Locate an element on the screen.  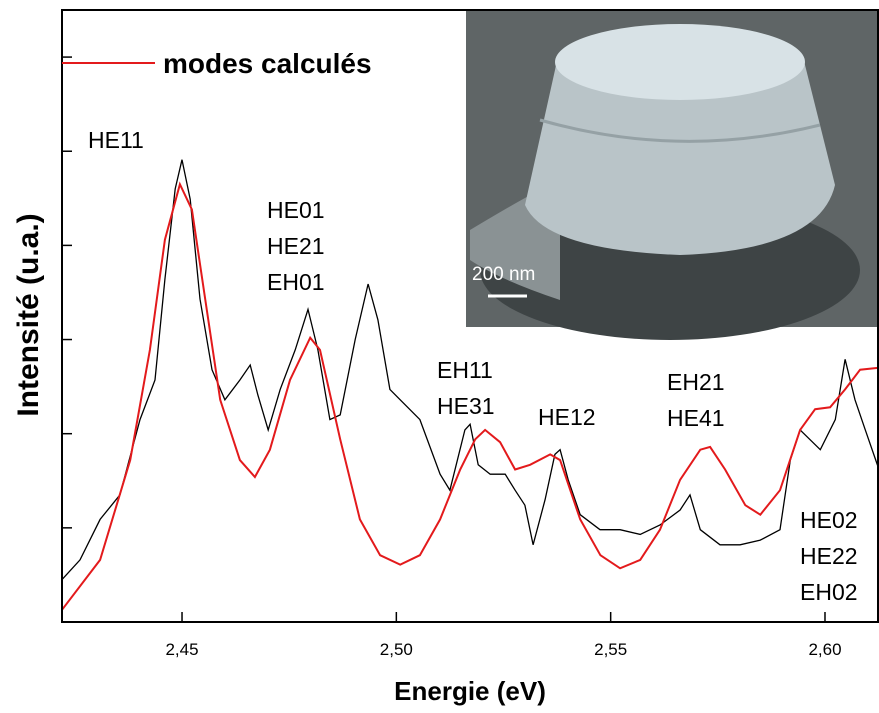
mode-label: EH01 is located at coordinates (296, 282).